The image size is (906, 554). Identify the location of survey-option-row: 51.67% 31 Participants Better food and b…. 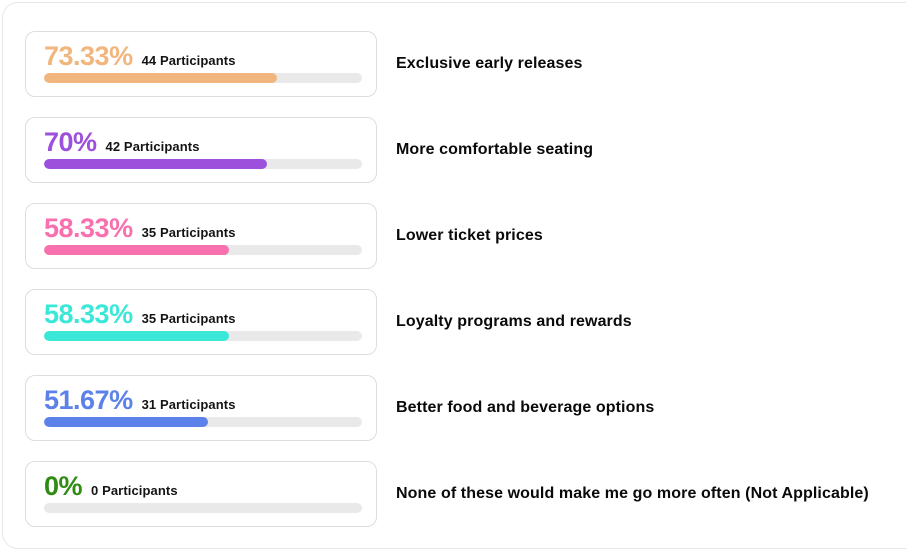
(447, 408).